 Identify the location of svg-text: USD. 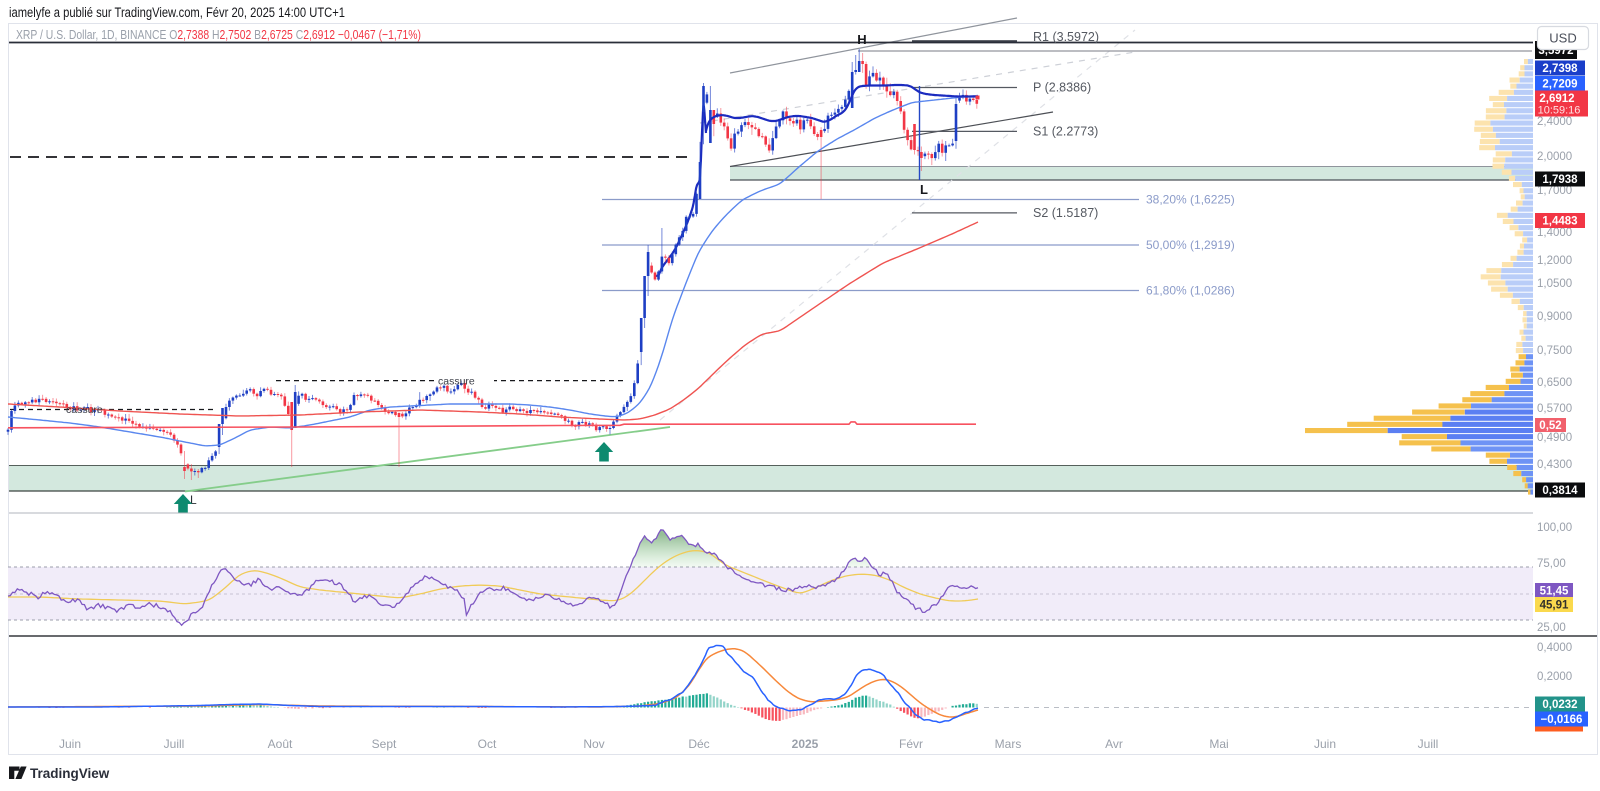
(1562, 38).